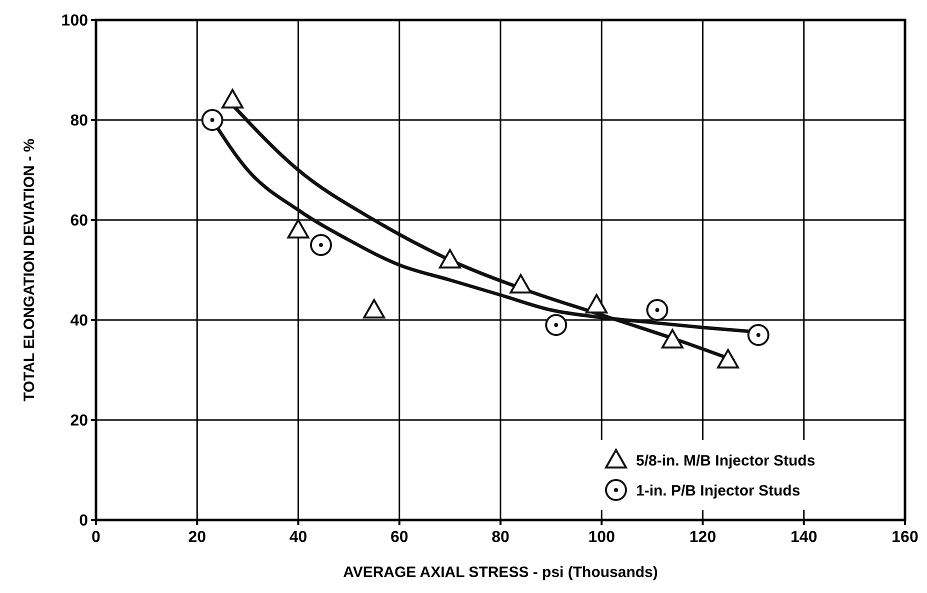 The image size is (927, 593). Describe the element at coordinates (96, 537) in the screenshot. I see `x-tick-label: 0` at that location.